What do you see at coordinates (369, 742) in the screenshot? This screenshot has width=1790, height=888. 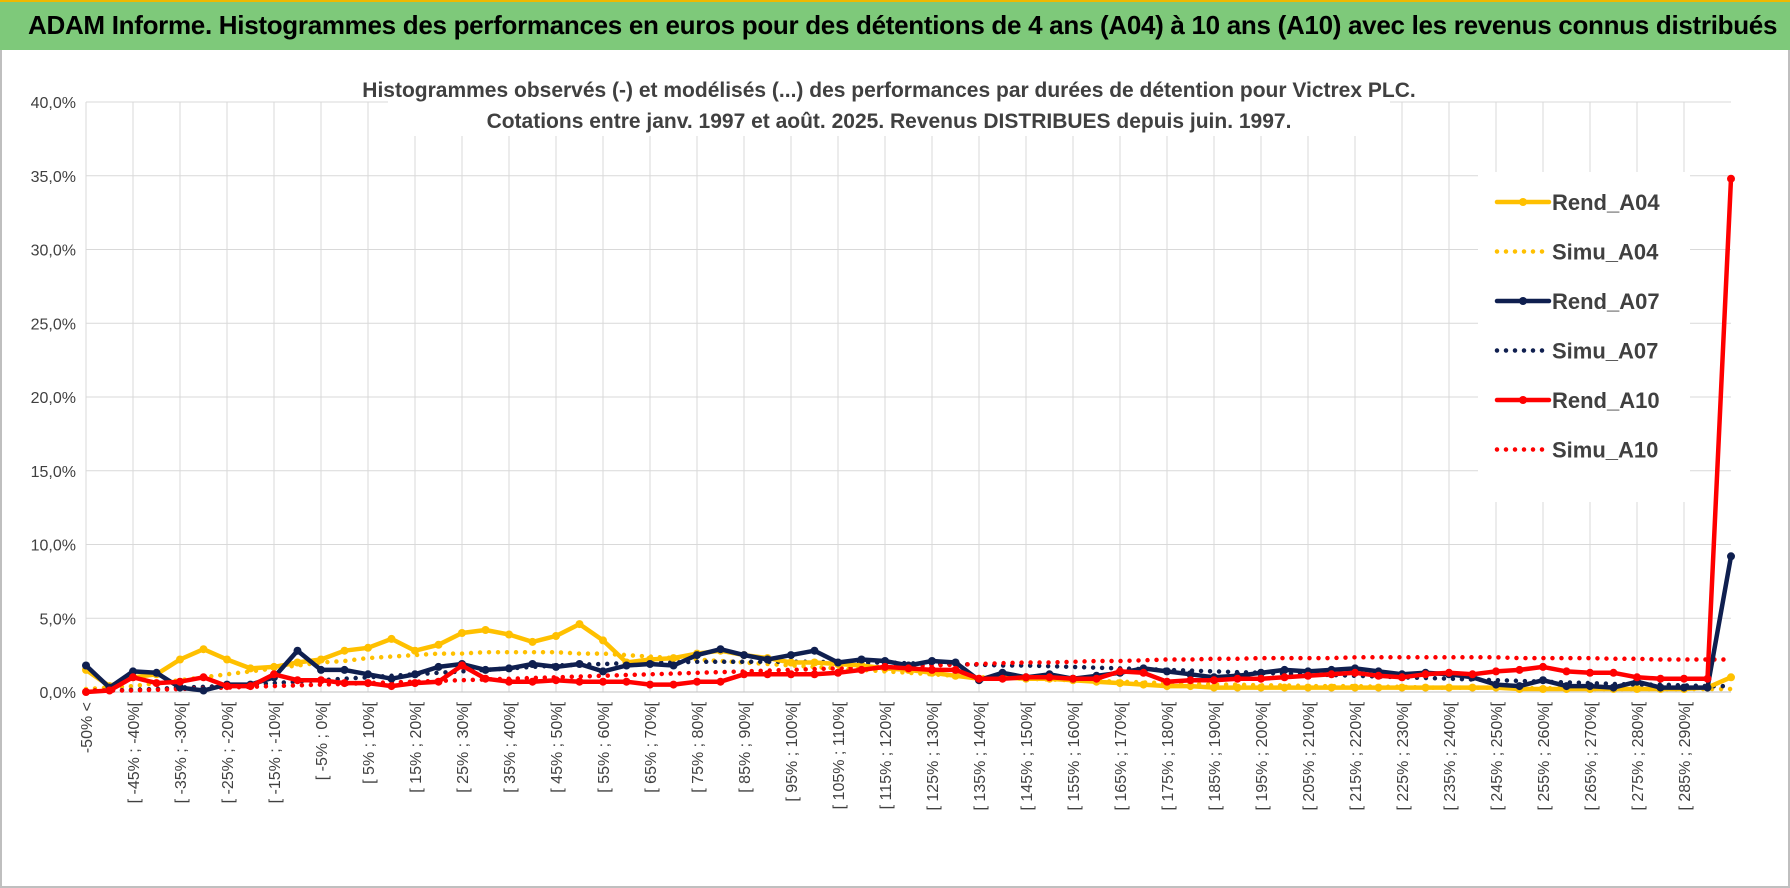 I see `x-tick-label: [ 5% ; 10%[` at bounding box center [369, 742].